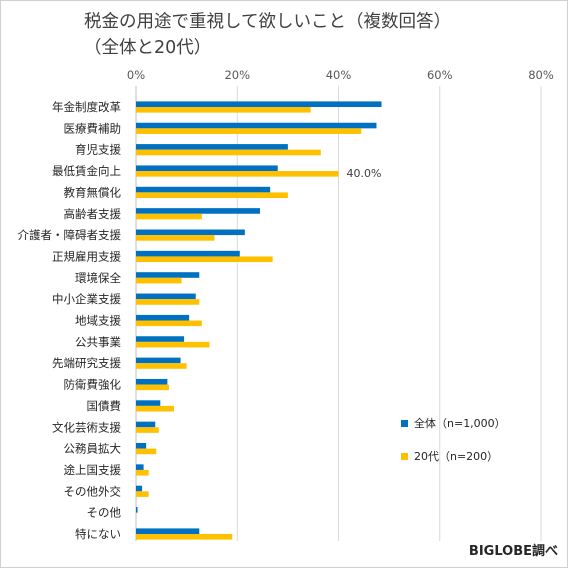  Describe the element at coordinates (86, 299) in the screenshot. I see `category-label: 中小企業支援` at that location.